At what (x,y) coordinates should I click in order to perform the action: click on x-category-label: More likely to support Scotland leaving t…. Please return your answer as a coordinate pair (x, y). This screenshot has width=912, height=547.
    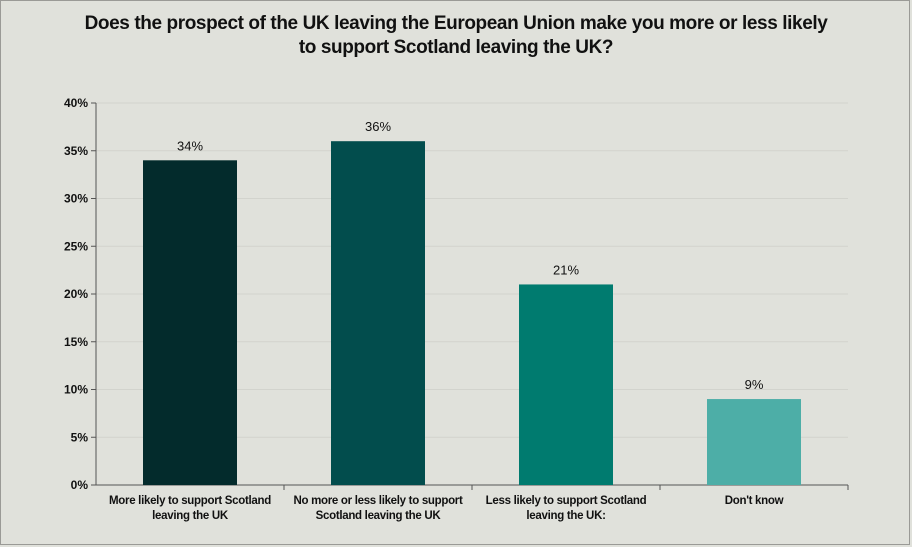
    Looking at the image, I should click on (190, 508).